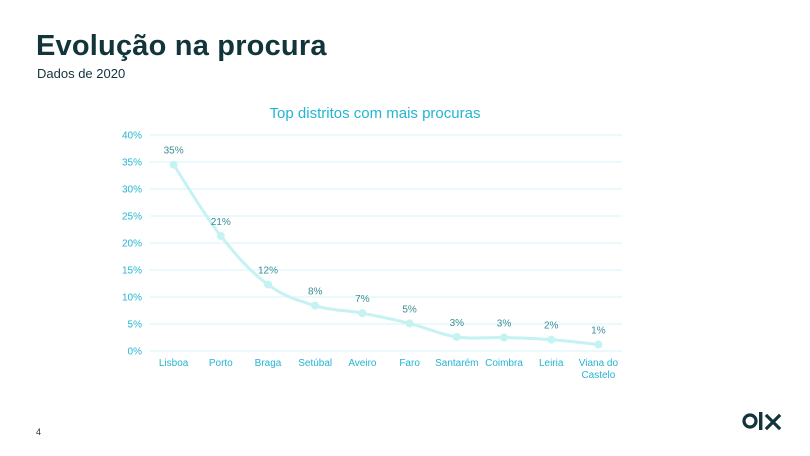 The height and width of the screenshot is (456, 810). Describe the element at coordinates (221, 363) in the screenshot. I see `x-tick-label: Porto` at that location.